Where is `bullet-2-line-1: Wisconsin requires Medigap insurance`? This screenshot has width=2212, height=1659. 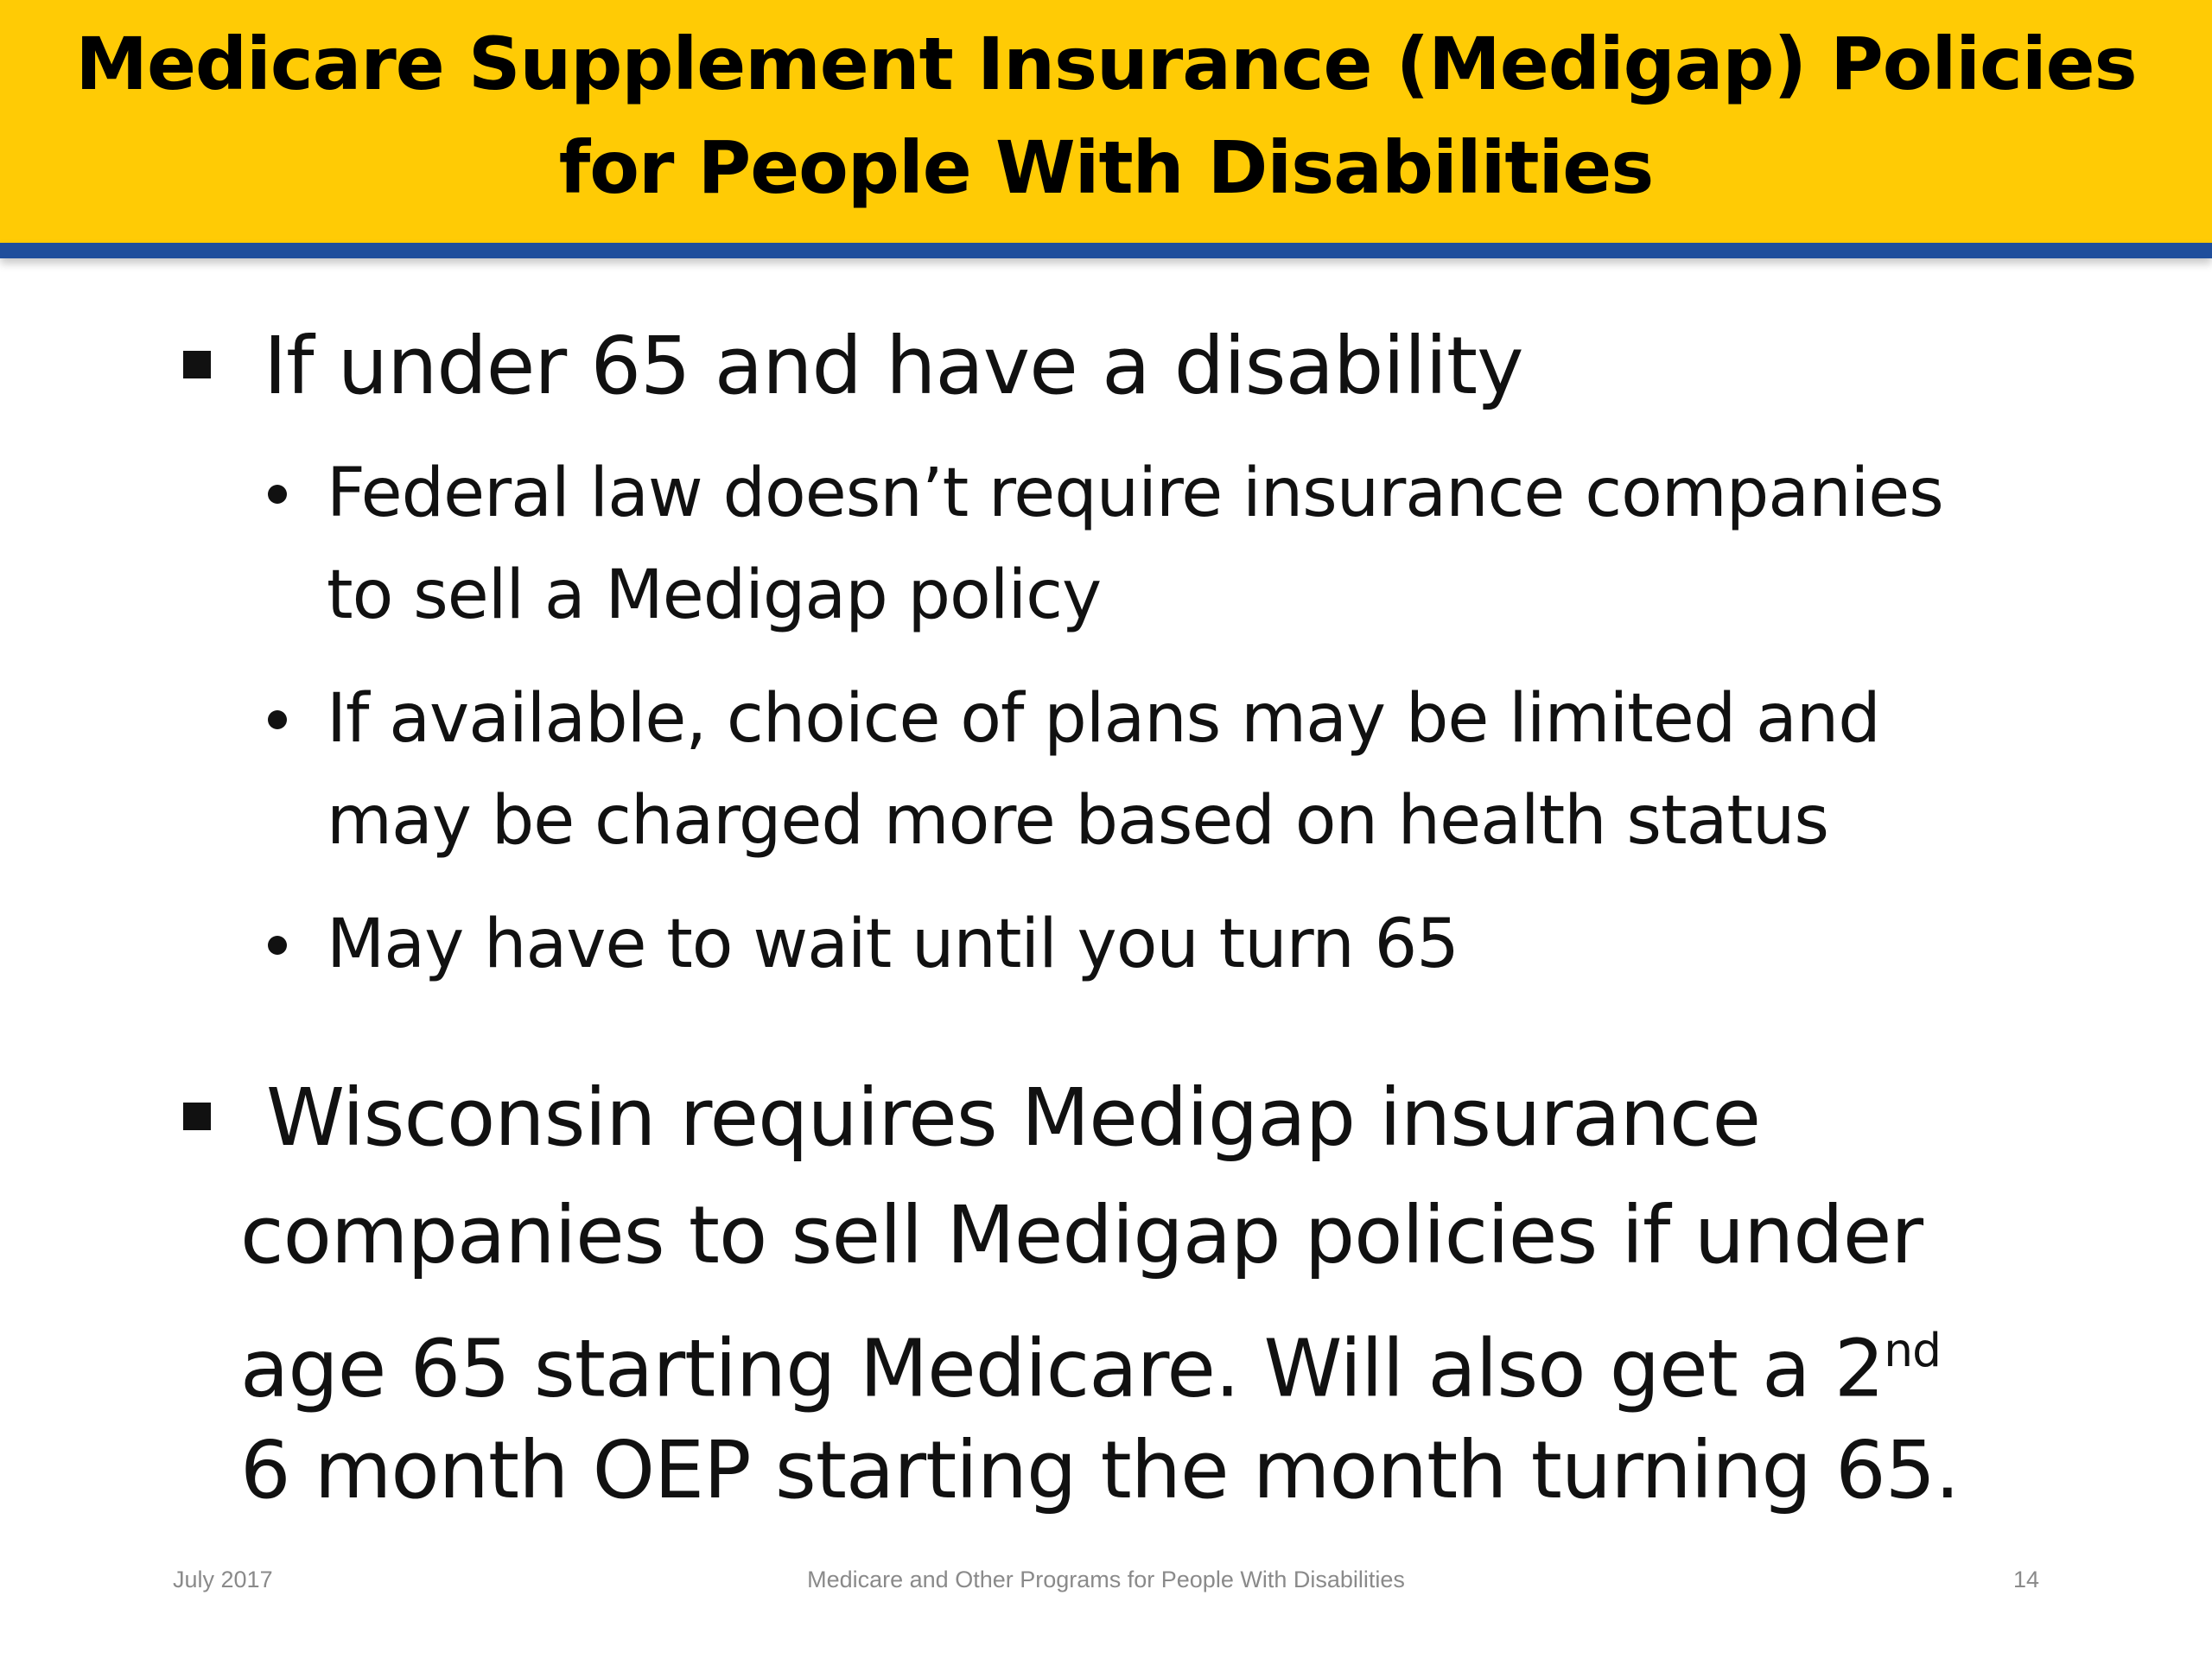
bullet-2-line-1: Wisconsin requires Medigap insurance is located at coordinates (1013, 1117).